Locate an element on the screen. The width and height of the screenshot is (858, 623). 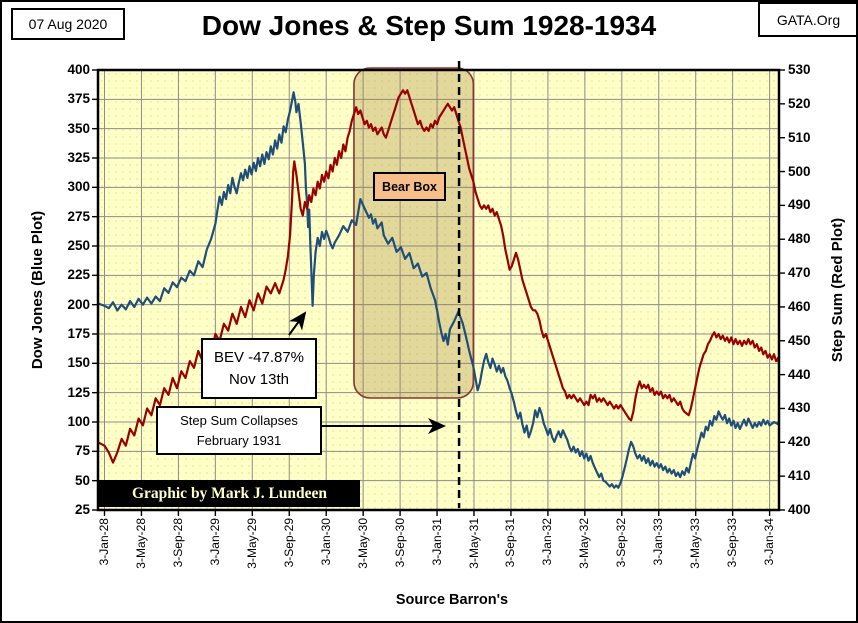
x-axis-tick-label: 3-Jan-33 is located at coordinates (658, 542).